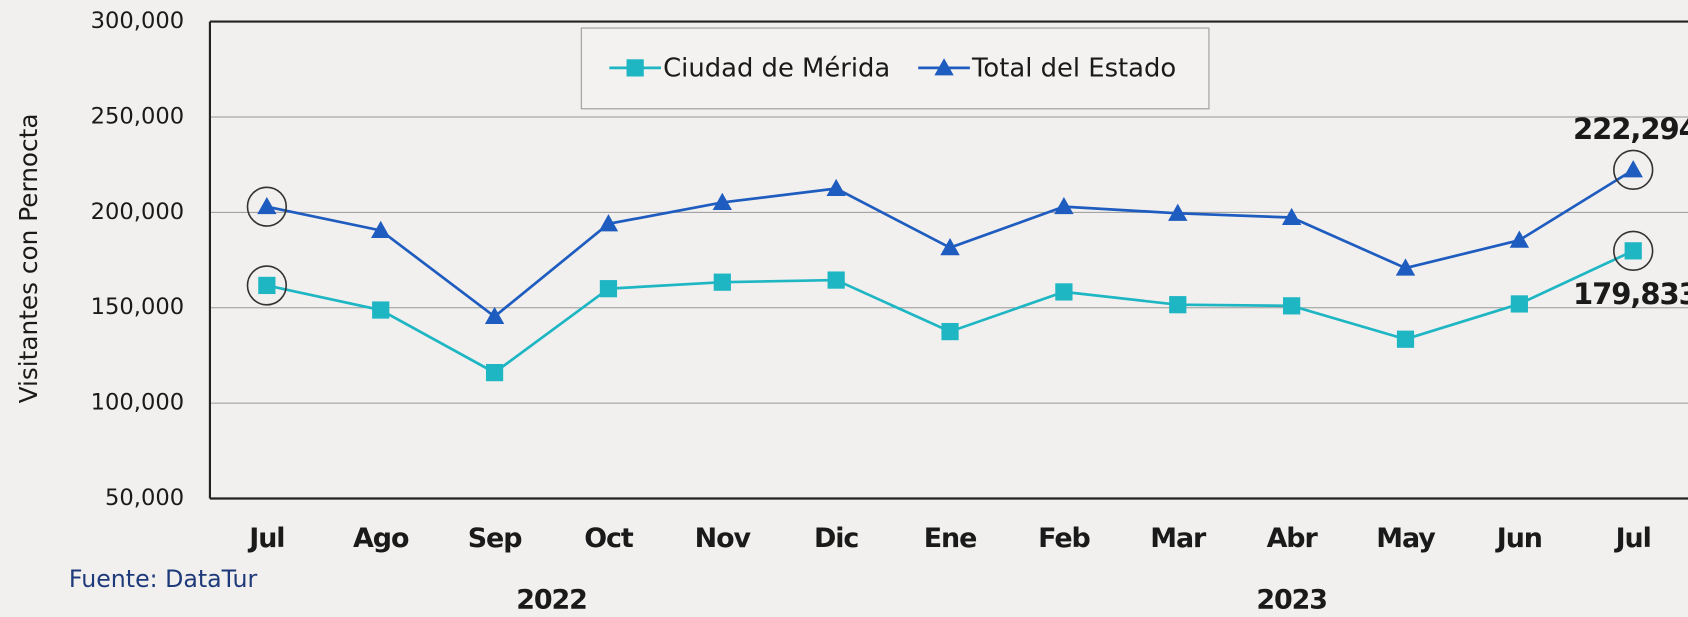 This screenshot has width=1688, height=617. Describe the element at coordinates (1630, 294) in the screenshot. I see `value-label: 179,833` at that location.